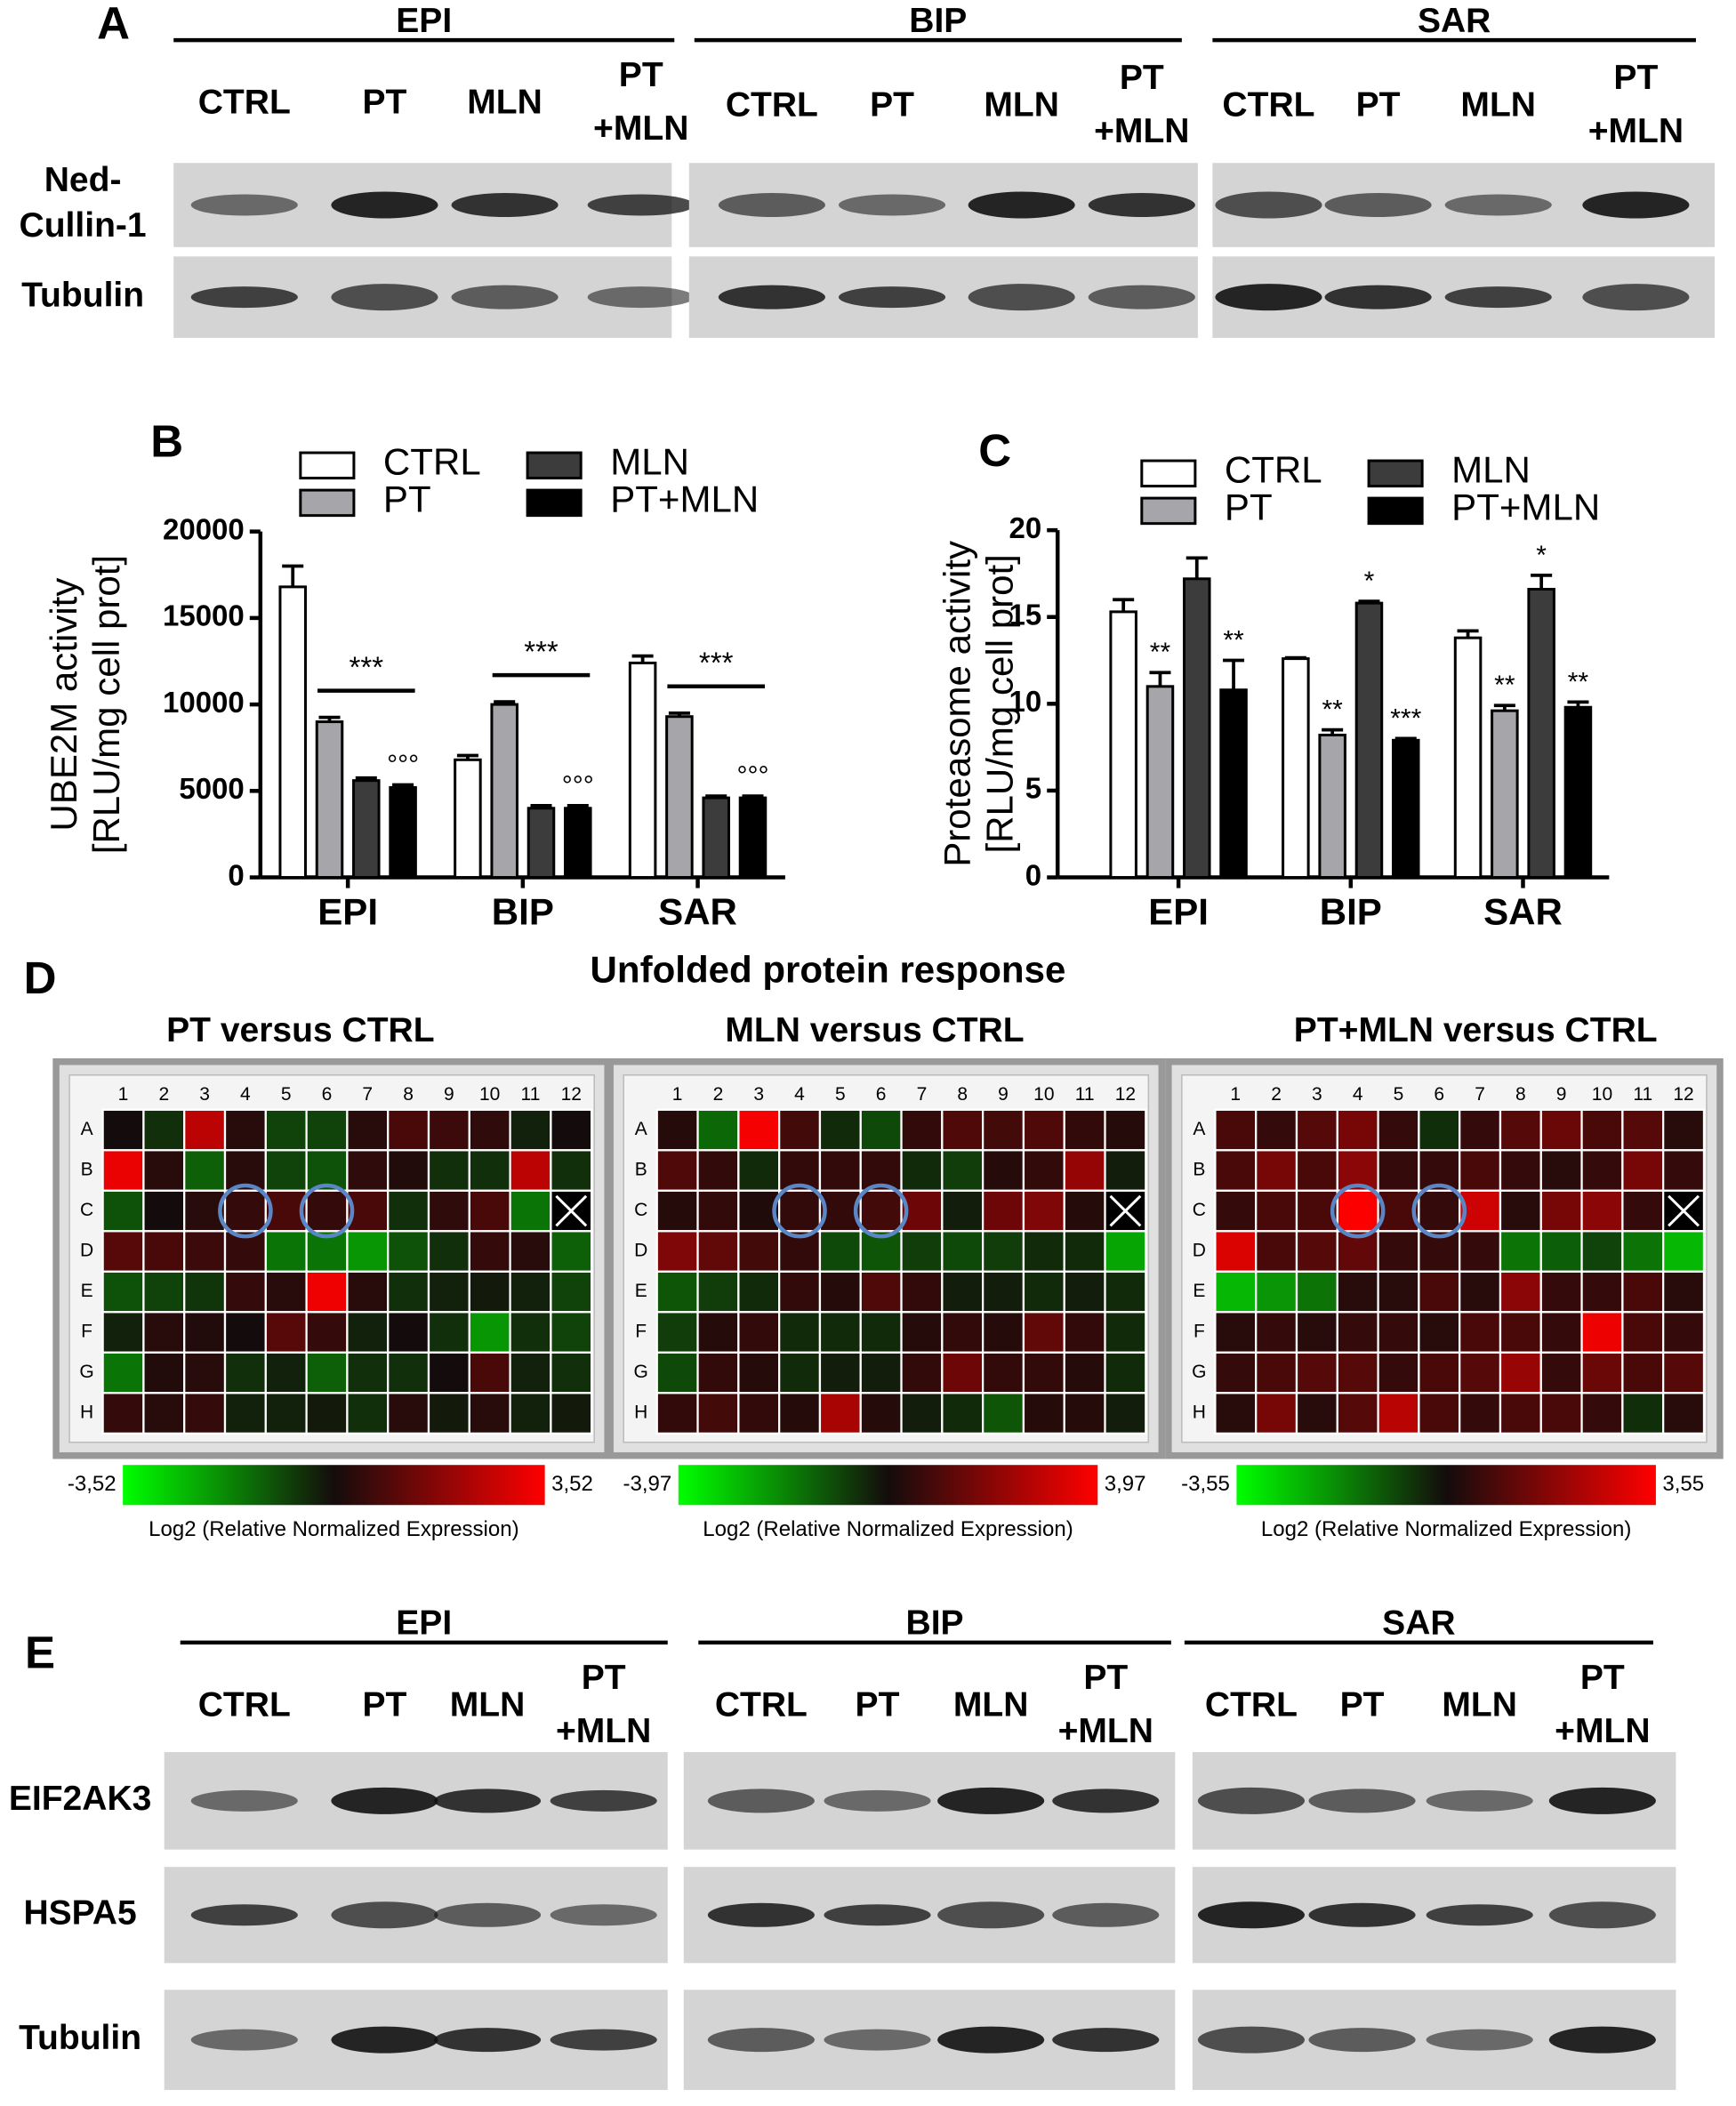 The image size is (1736, 2106). Describe the element at coordinates (1025, 614) in the screenshot. I see `y-tick-label: 15` at that location.